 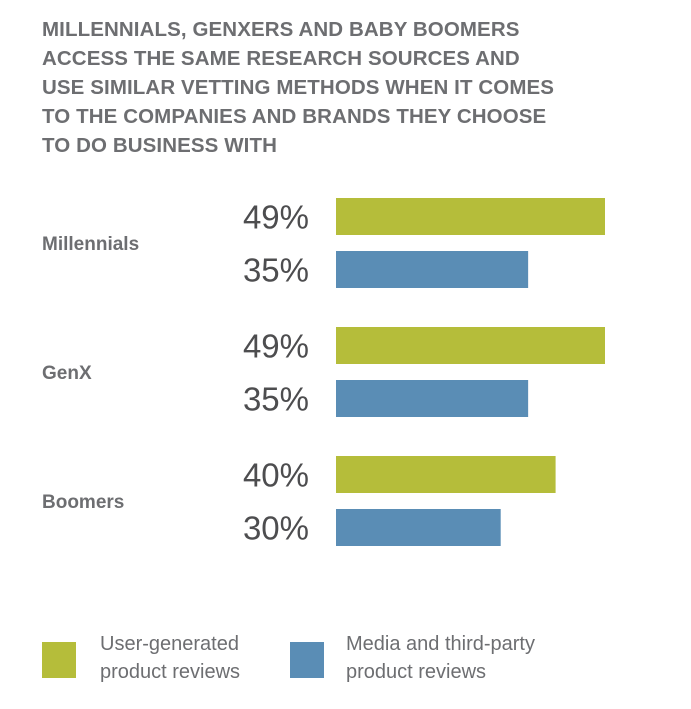 What do you see at coordinates (170, 658) in the screenshot?
I see `legend-label-user-generated: User-generated product reviews` at bounding box center [170, 658].